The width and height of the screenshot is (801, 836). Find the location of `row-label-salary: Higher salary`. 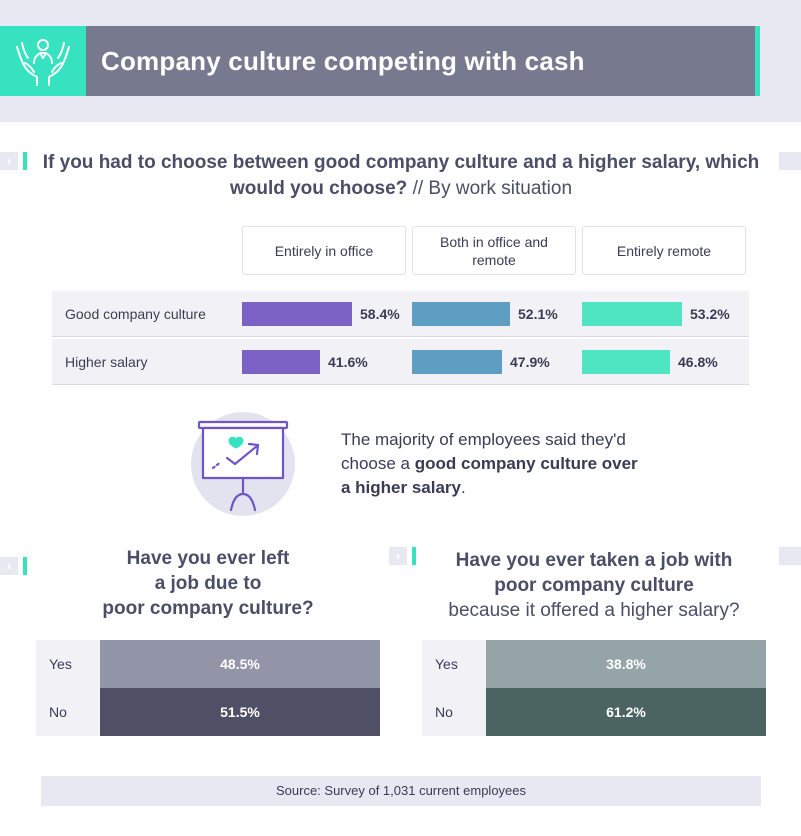

row-label-salary: Higher salary is located at coordinates (106, 362).